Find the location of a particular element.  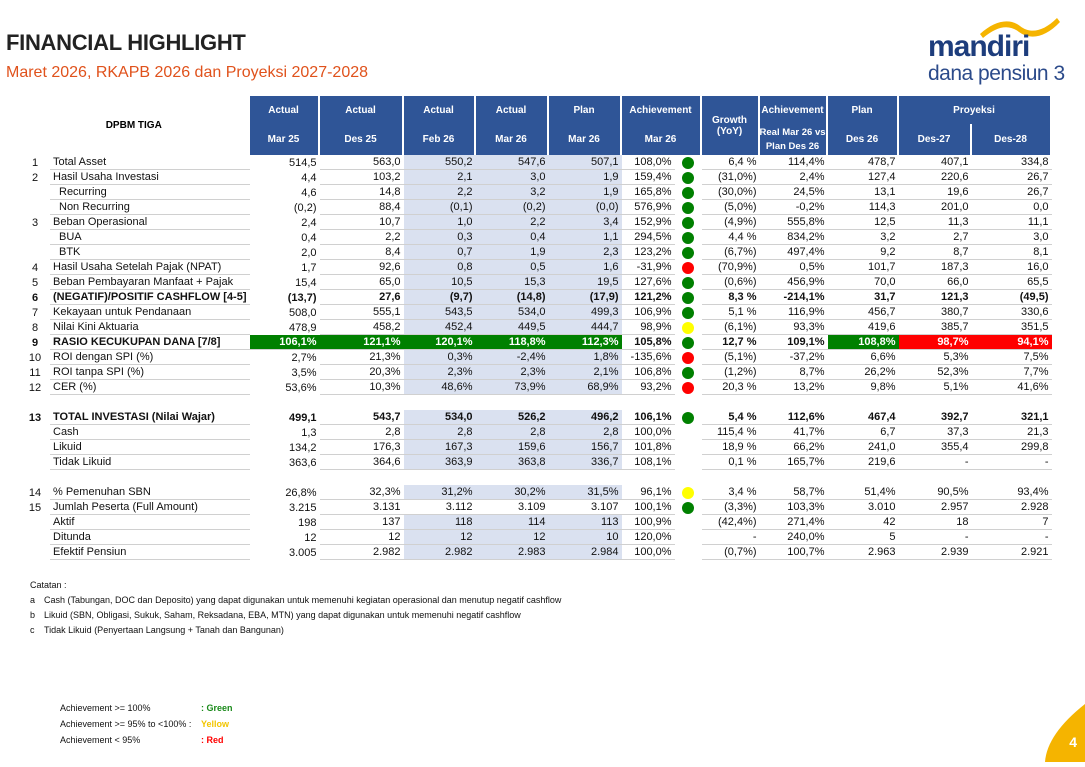

row-label: ROI tanpa SPI (%) is located at coordinates (150, 372).